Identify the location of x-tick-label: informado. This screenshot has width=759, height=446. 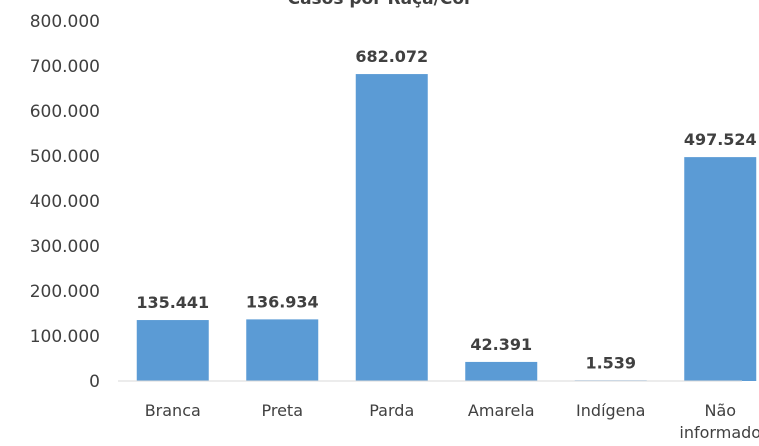
(719, 432).